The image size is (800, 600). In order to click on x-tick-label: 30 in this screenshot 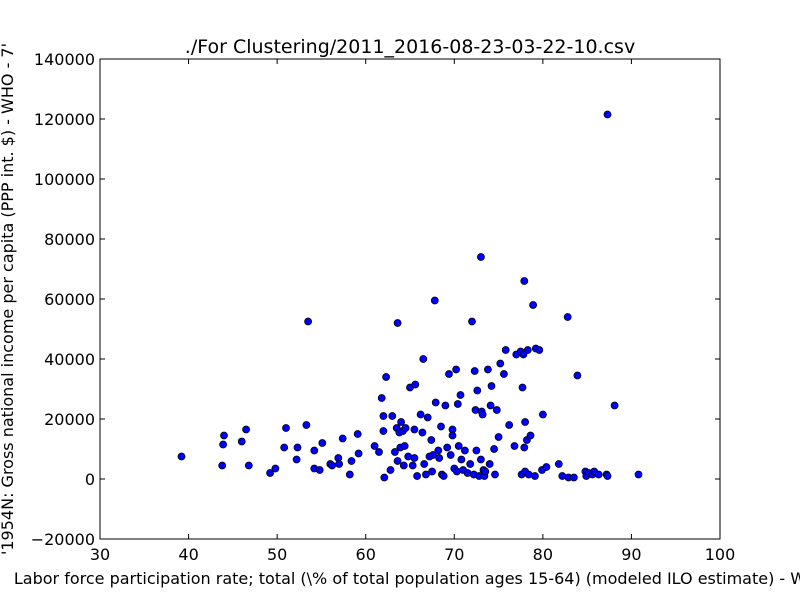, I will do `click(100, 554)`.